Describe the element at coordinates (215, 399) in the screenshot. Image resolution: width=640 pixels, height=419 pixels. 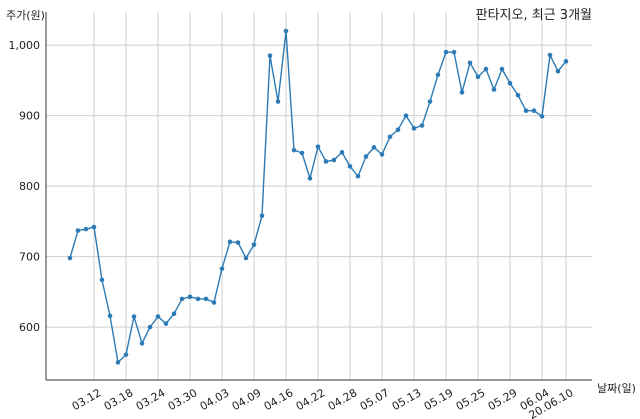
I see `x-tick-label: 04.03` at that location.